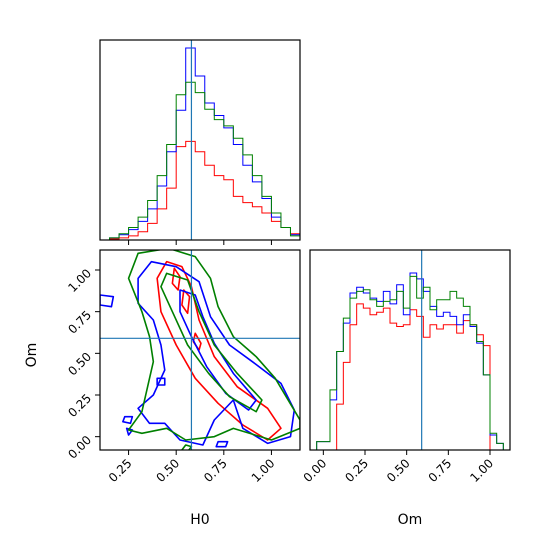 The height and width of the screenshot is (550, 550). I want to click on contour-y-tick-label: 0.00, so click(79, 447).